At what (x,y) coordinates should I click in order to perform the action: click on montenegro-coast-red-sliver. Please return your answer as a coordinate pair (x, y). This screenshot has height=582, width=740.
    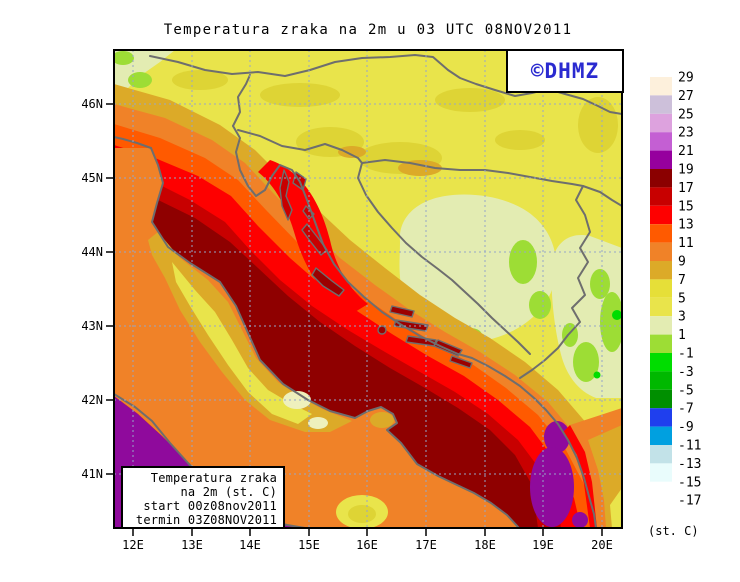
    Looking at the image, I should click on (580, 476).